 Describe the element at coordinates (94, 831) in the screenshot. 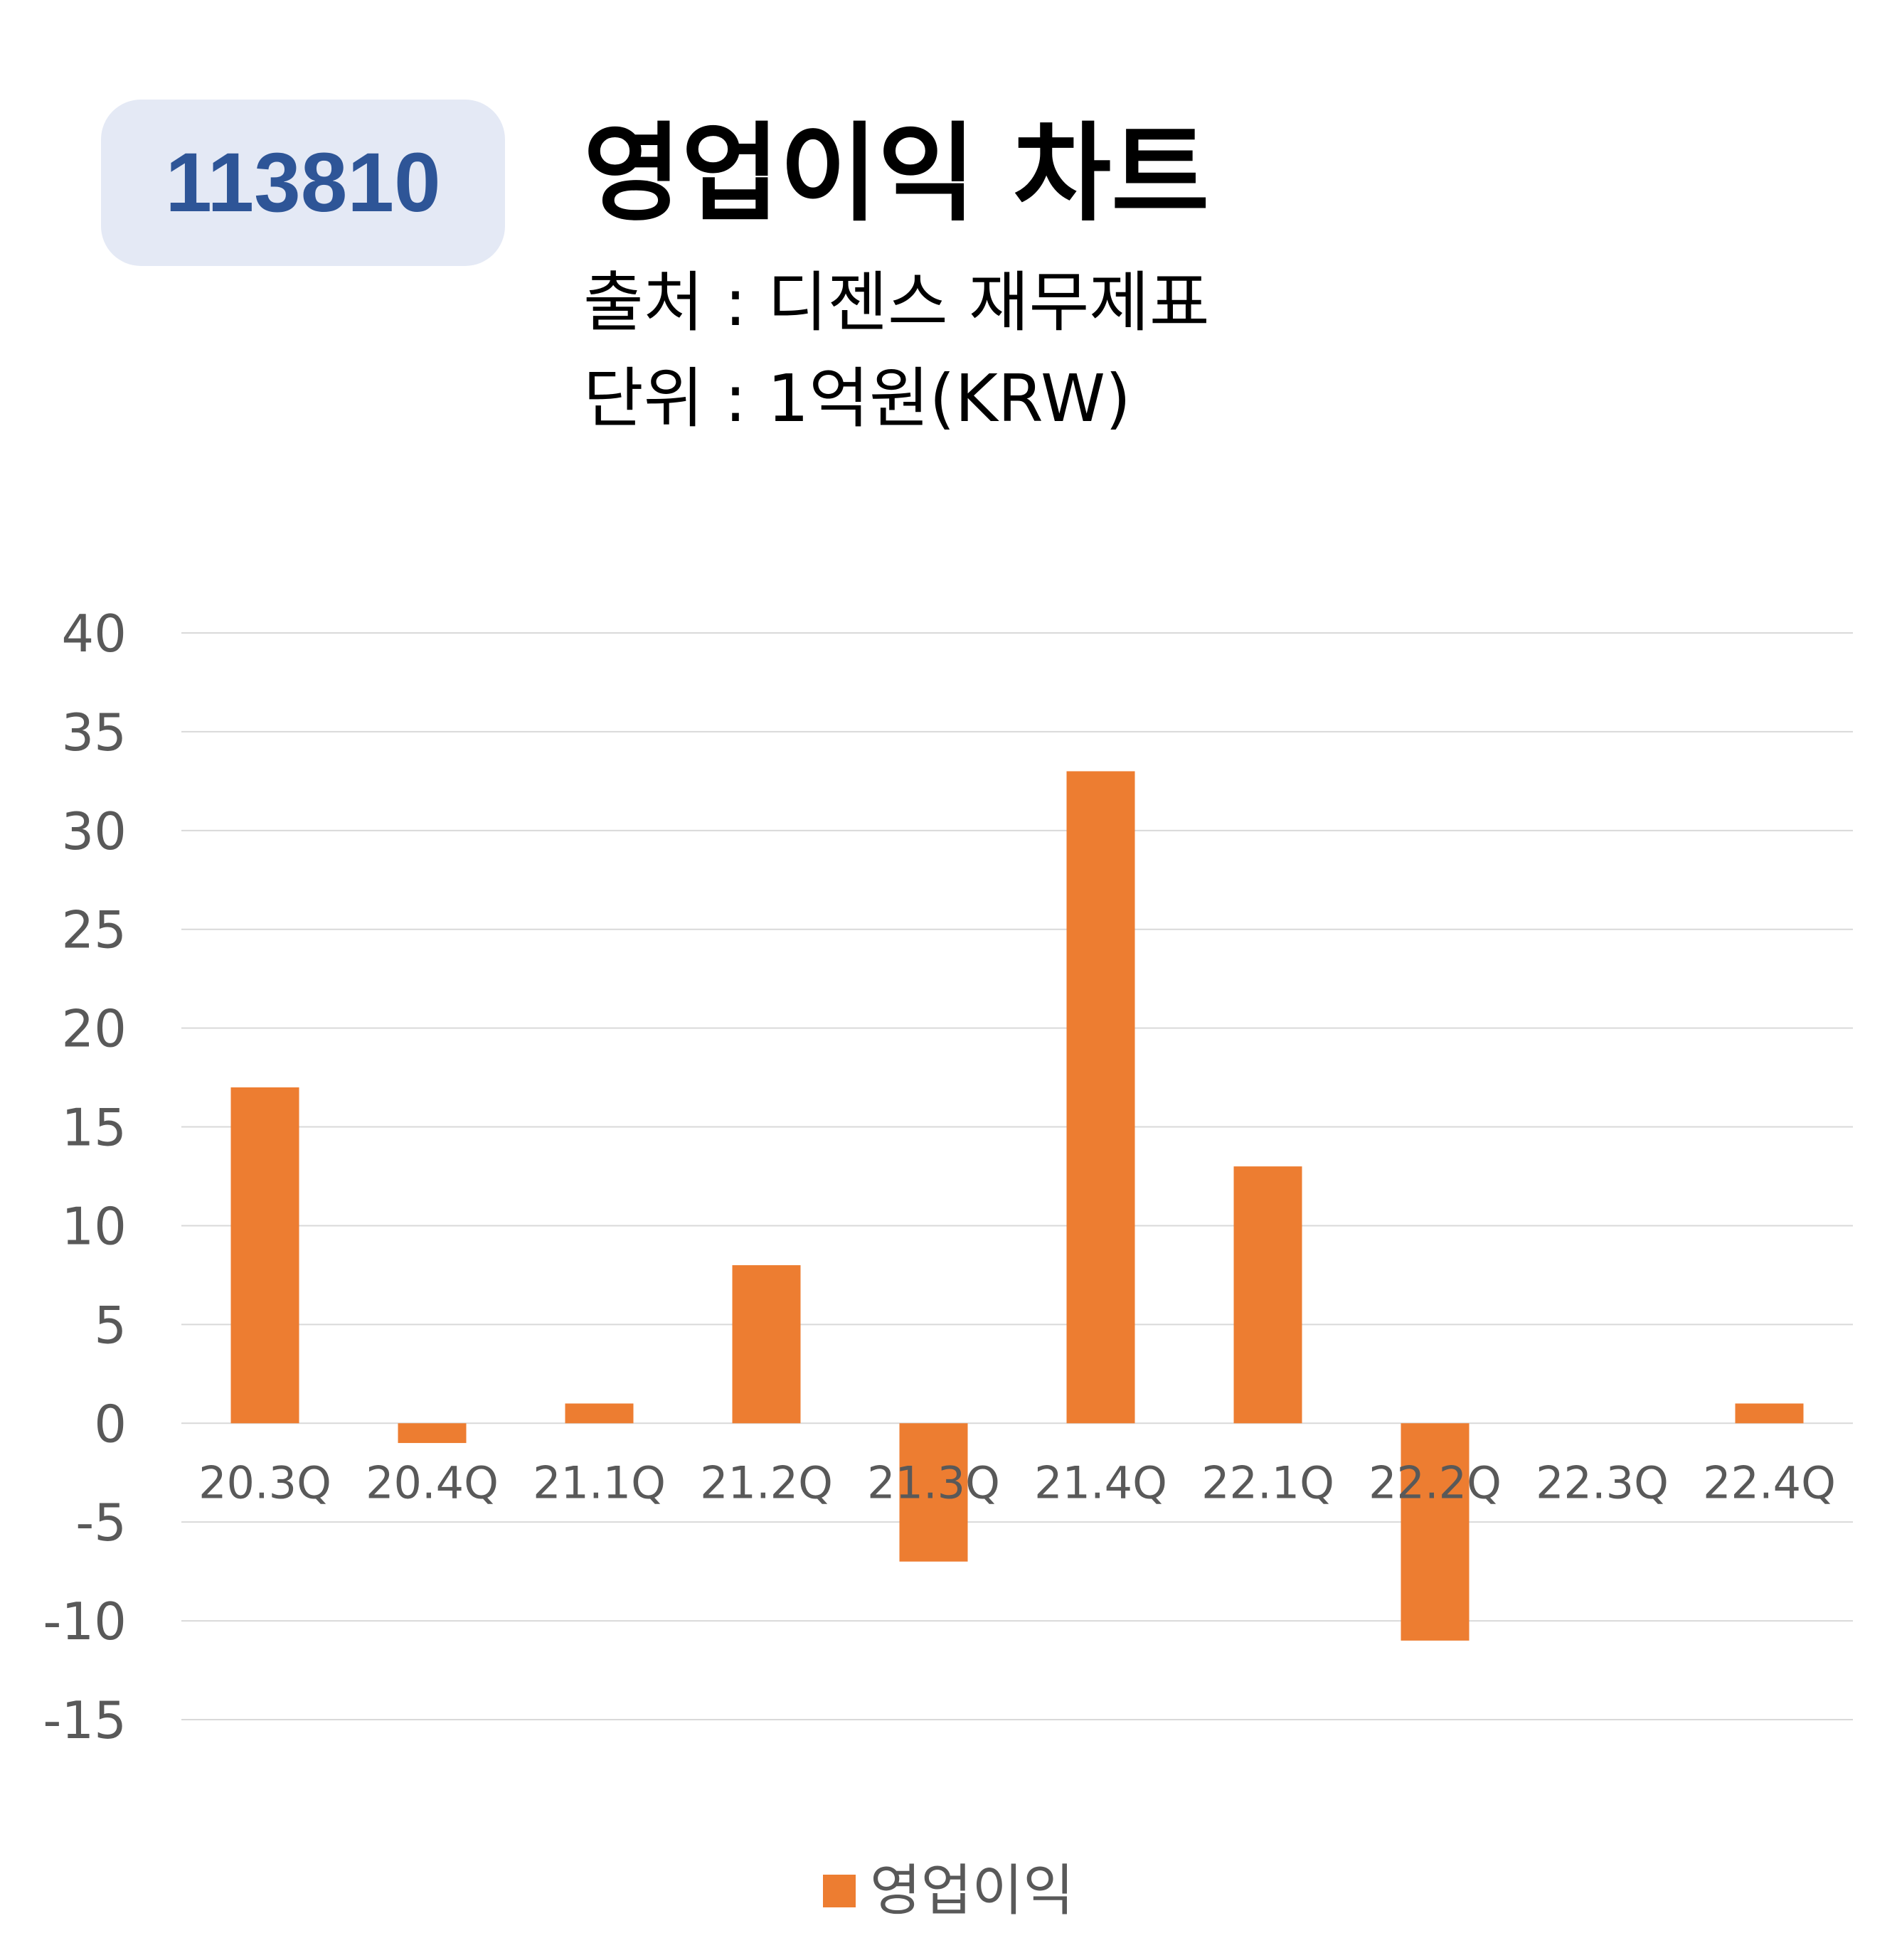

I see `y-tick-label: 30` at that location.